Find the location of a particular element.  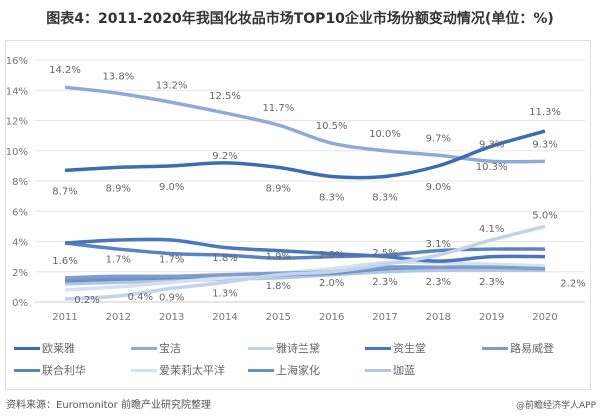

data-label: 14.2% is located at coordinates (65, 70).